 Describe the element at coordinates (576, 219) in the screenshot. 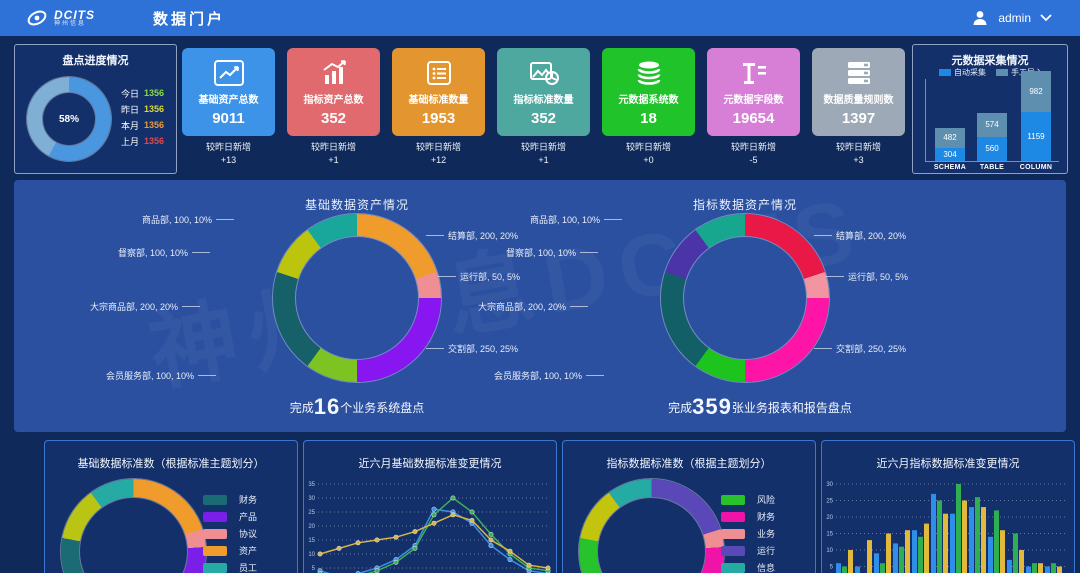

I see `label-shangpinbu-2: 商品部, 100, 10%` at that location.